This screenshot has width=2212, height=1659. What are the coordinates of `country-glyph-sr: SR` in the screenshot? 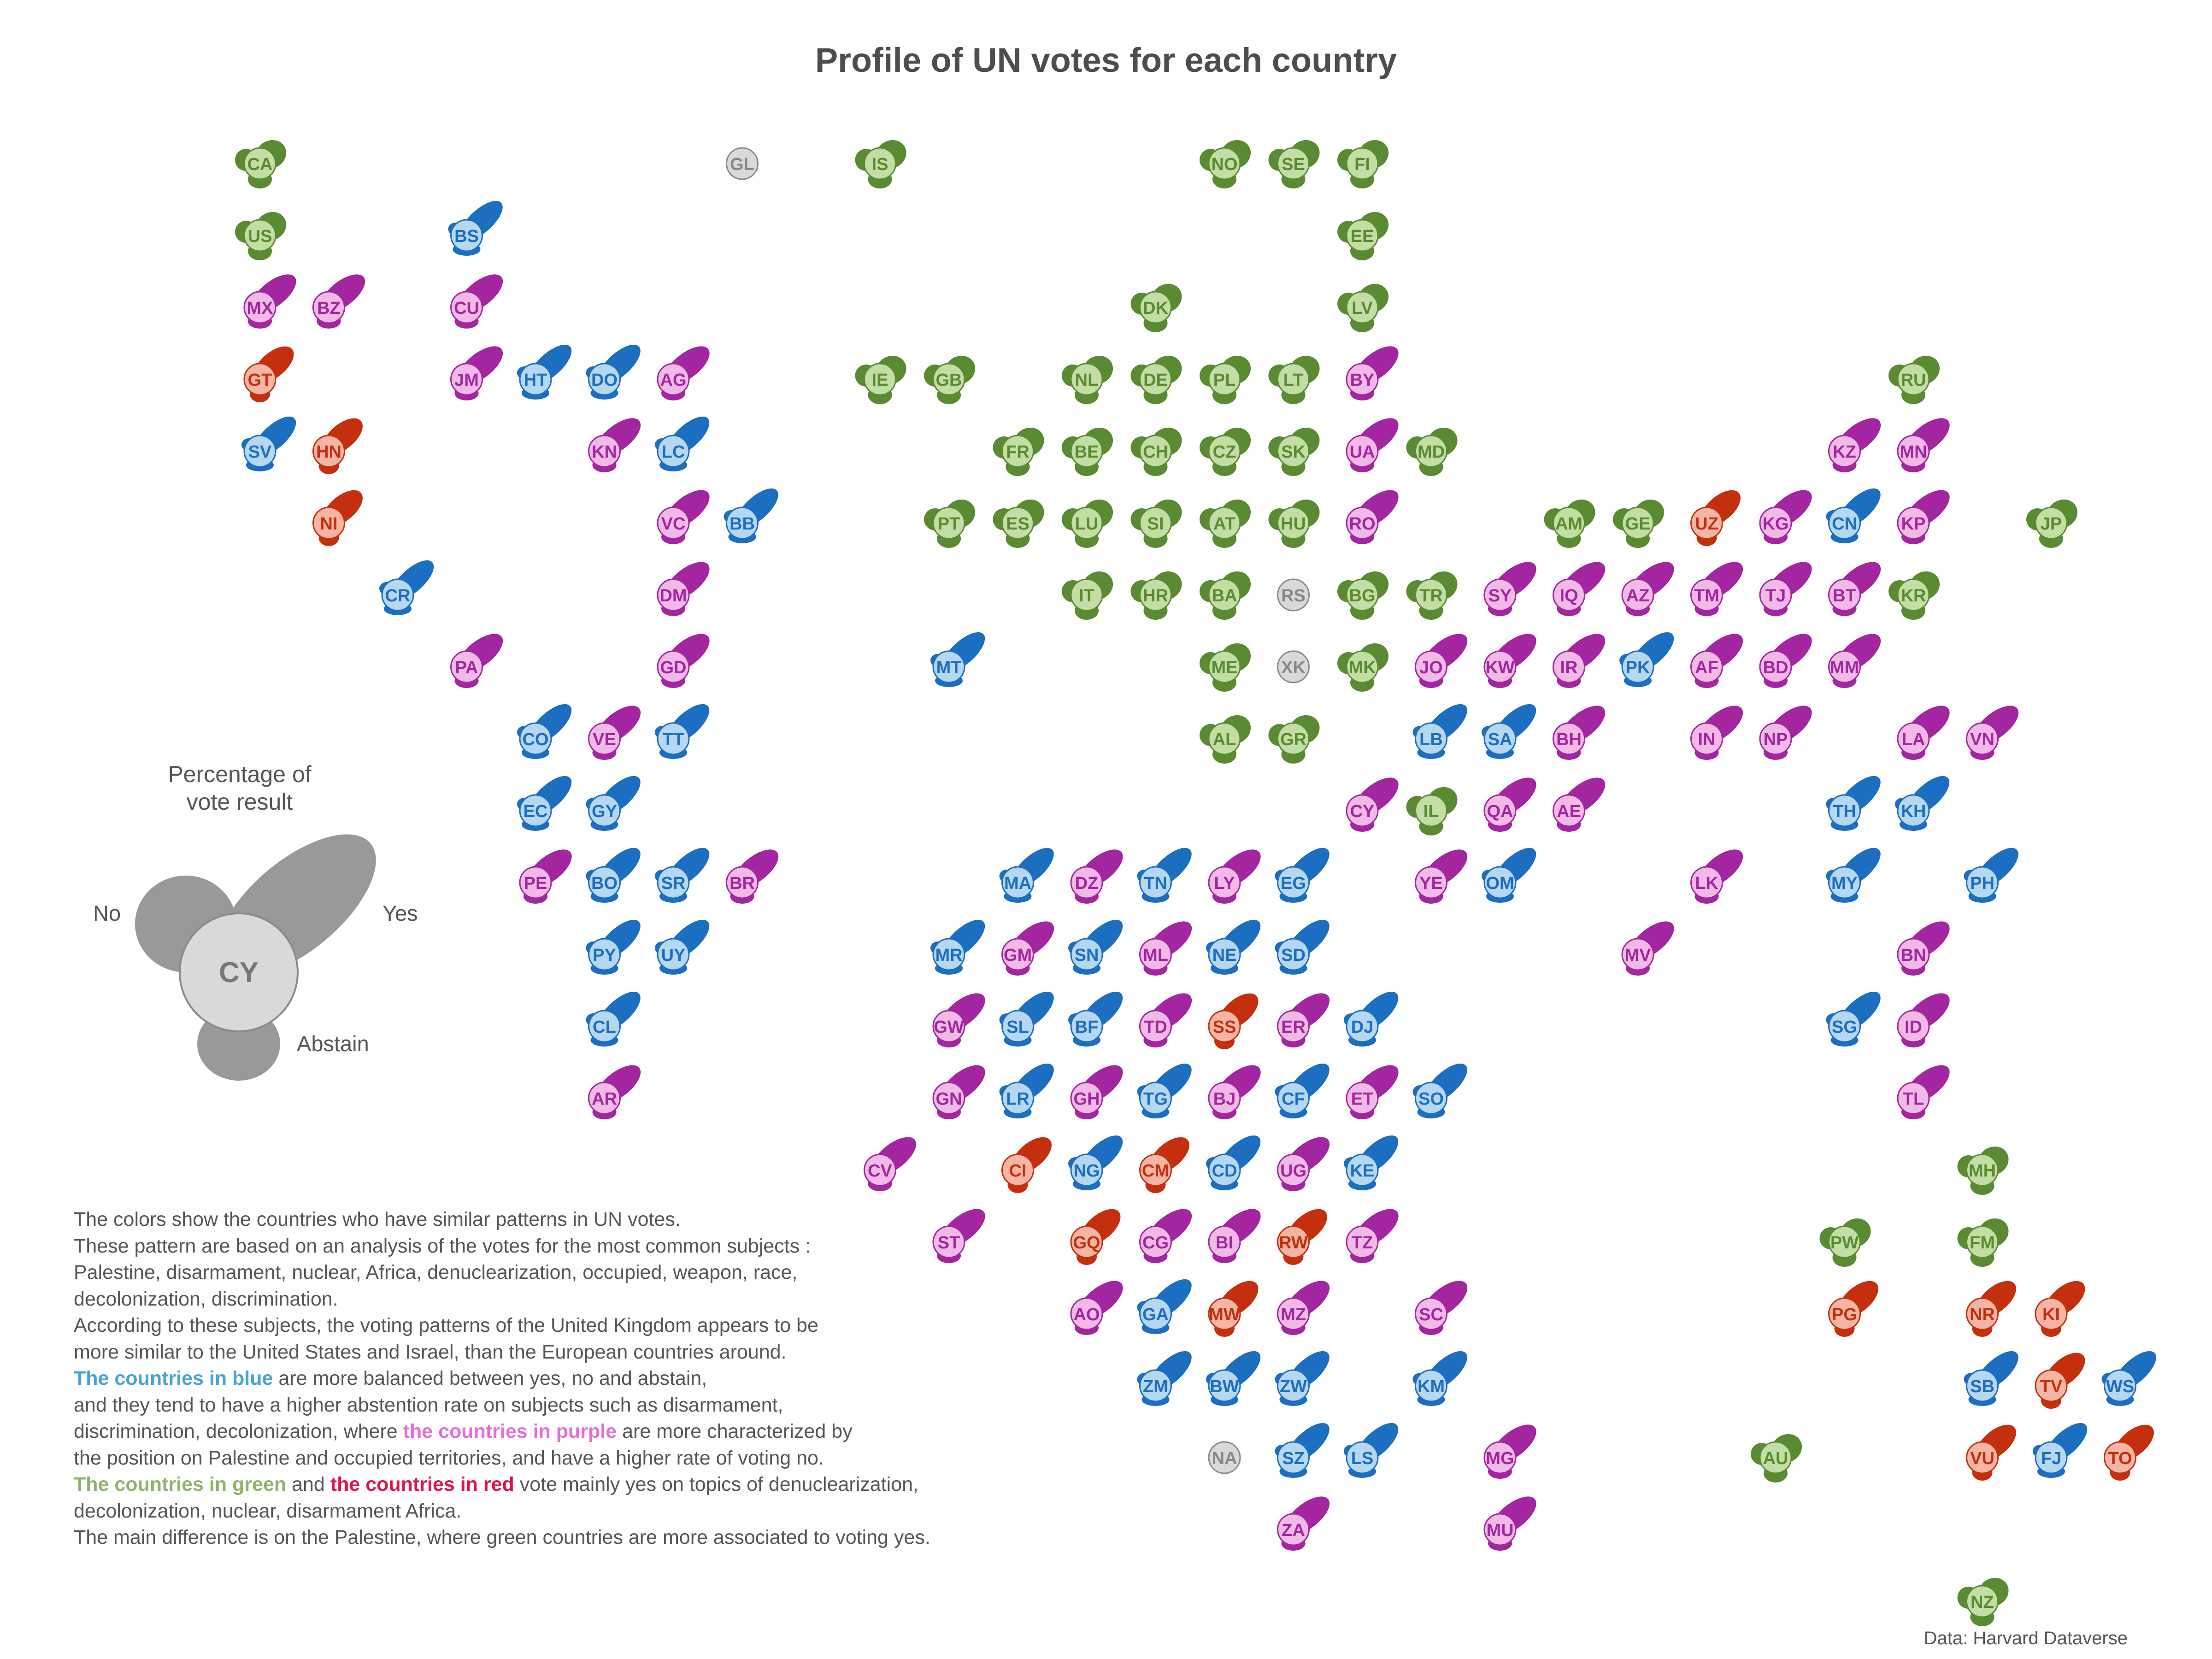 It's located at (682, 875).